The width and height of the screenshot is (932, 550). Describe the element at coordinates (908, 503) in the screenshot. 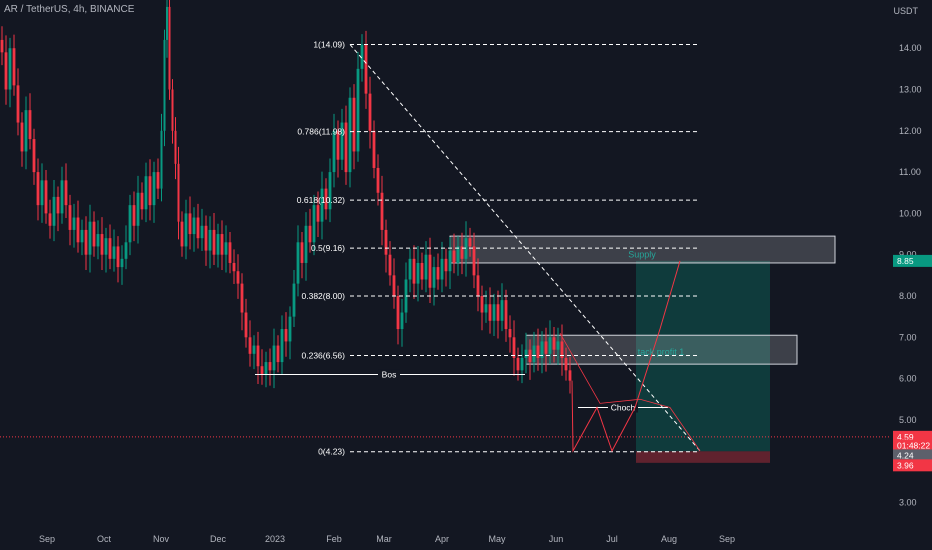

I see `y-tick-0: 3.00` at that location.